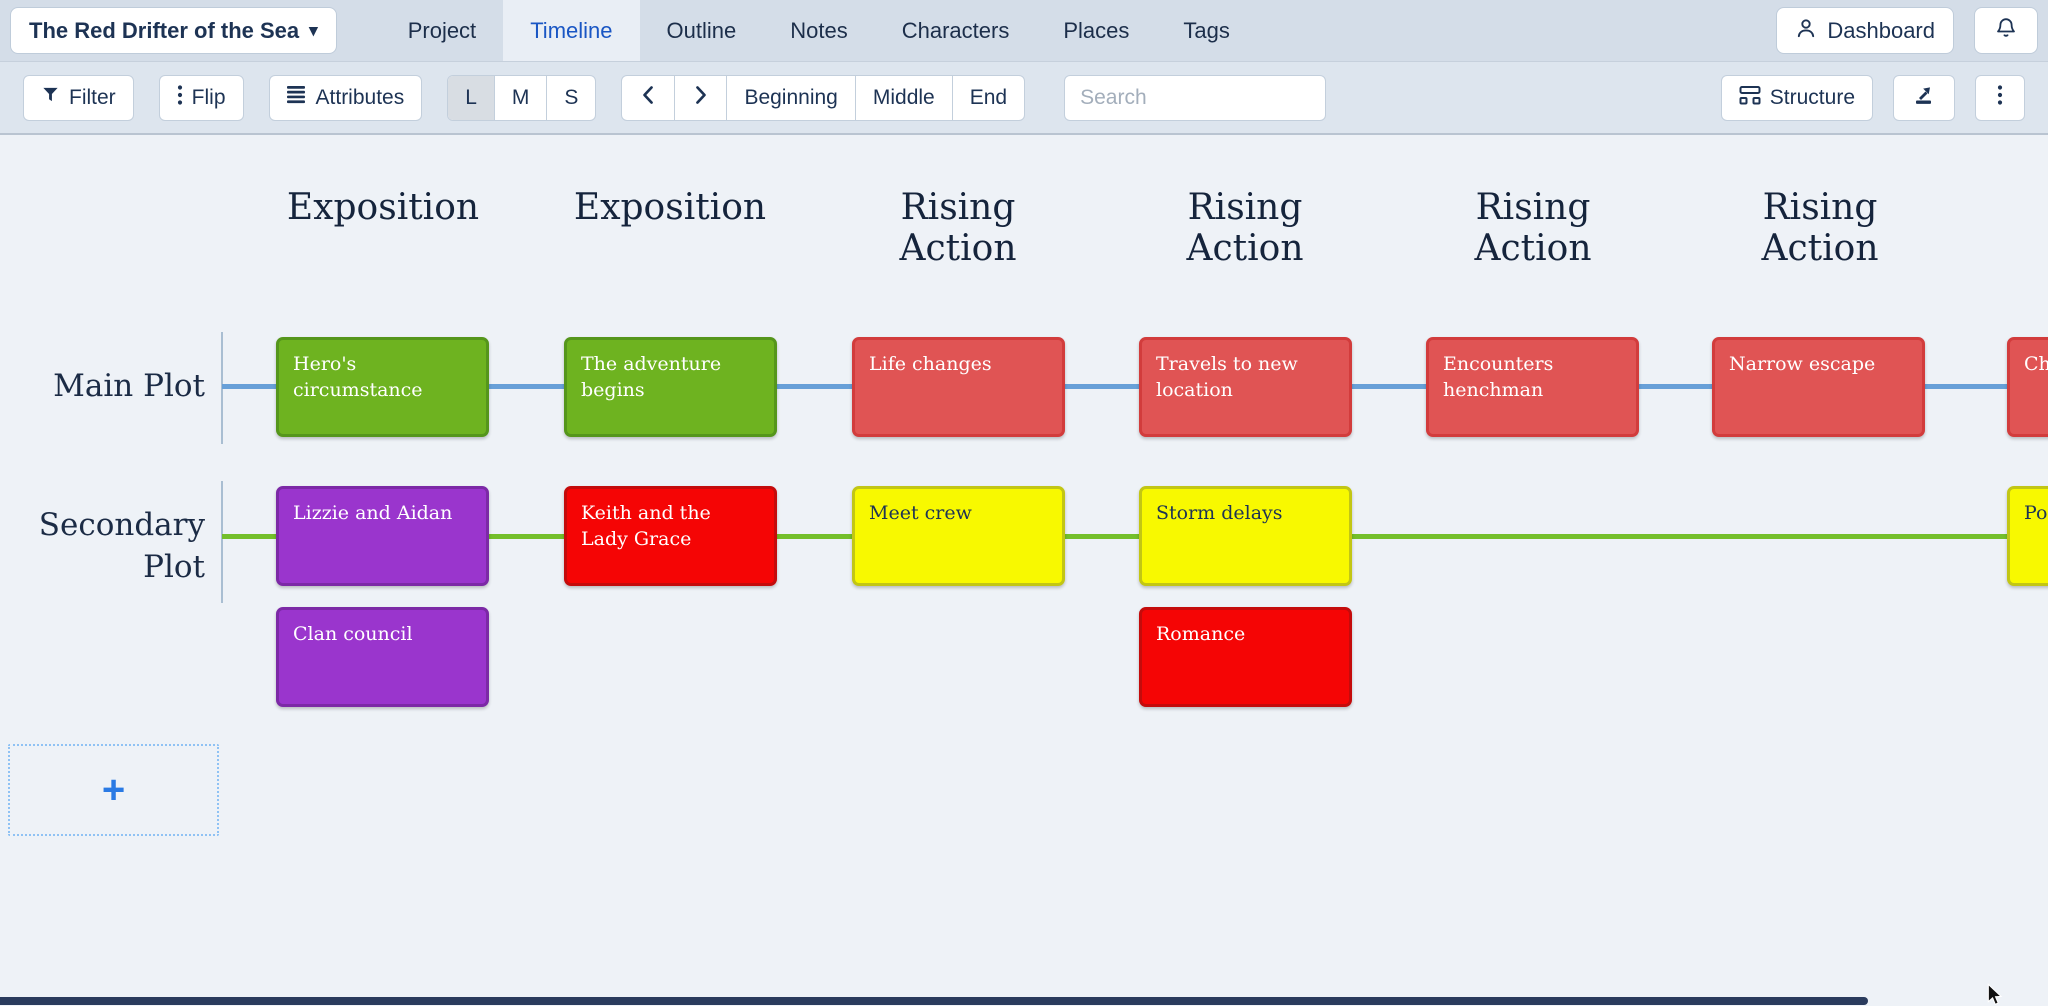  What do you see at coordinates (164, 30) in the screenshot?
I see `project-title: The Red Drifter of the Sea` at bounding box center [164, 30].